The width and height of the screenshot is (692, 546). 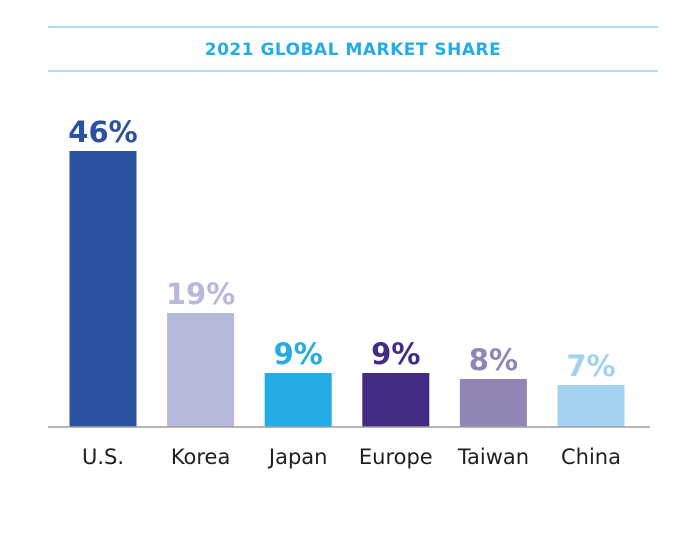 I want to click on bar-korea, so click(x=201, y=370).